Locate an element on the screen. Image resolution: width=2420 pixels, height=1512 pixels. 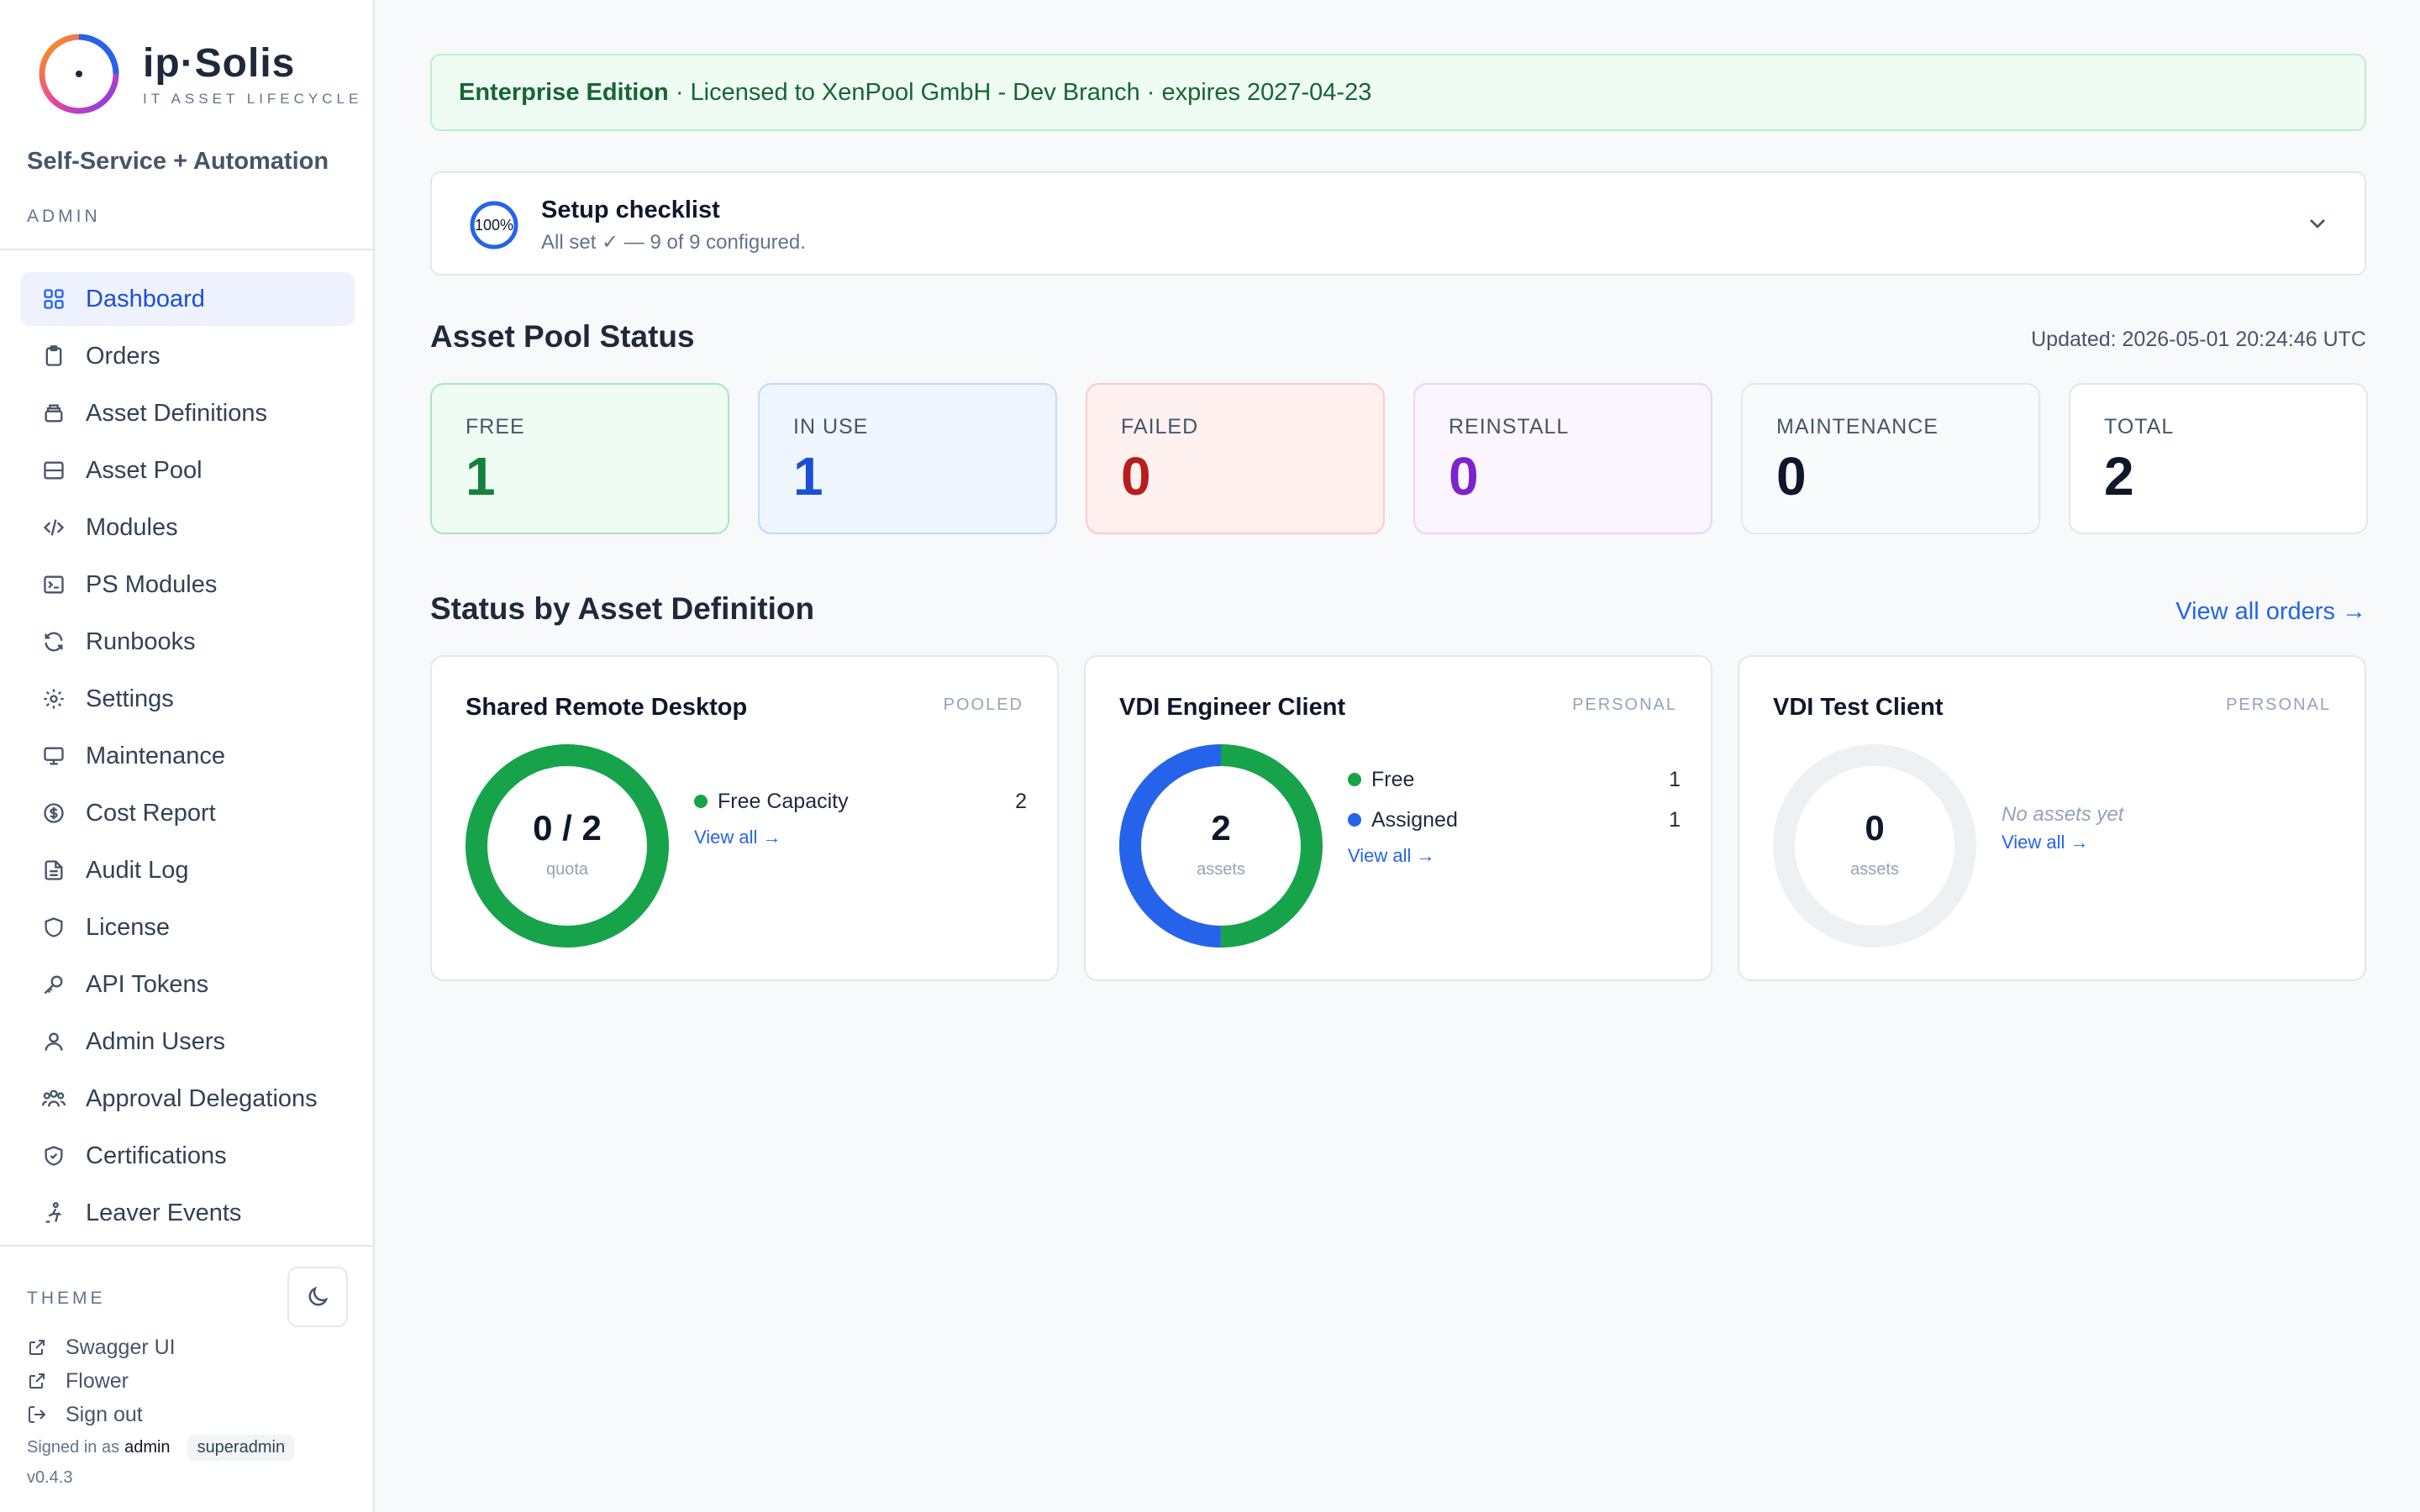
signed-in-info: Signed in as admin superadmin is located at coordinates (161, 1448).